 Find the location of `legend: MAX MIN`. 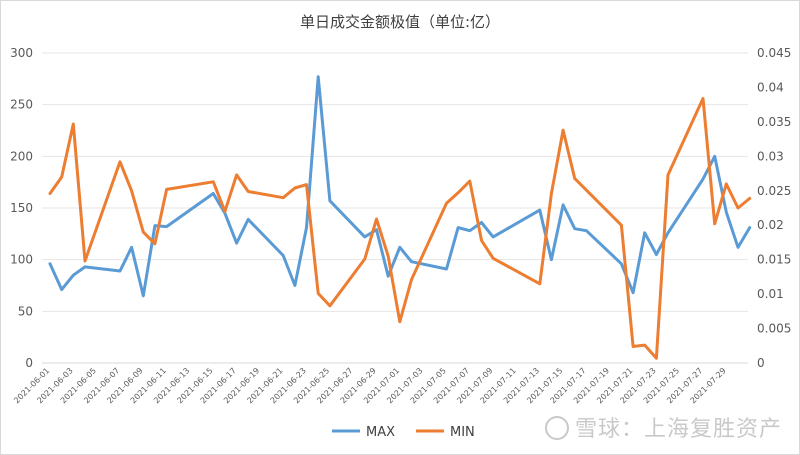

legend: MAX MIN is located at coordinates (403, 432).